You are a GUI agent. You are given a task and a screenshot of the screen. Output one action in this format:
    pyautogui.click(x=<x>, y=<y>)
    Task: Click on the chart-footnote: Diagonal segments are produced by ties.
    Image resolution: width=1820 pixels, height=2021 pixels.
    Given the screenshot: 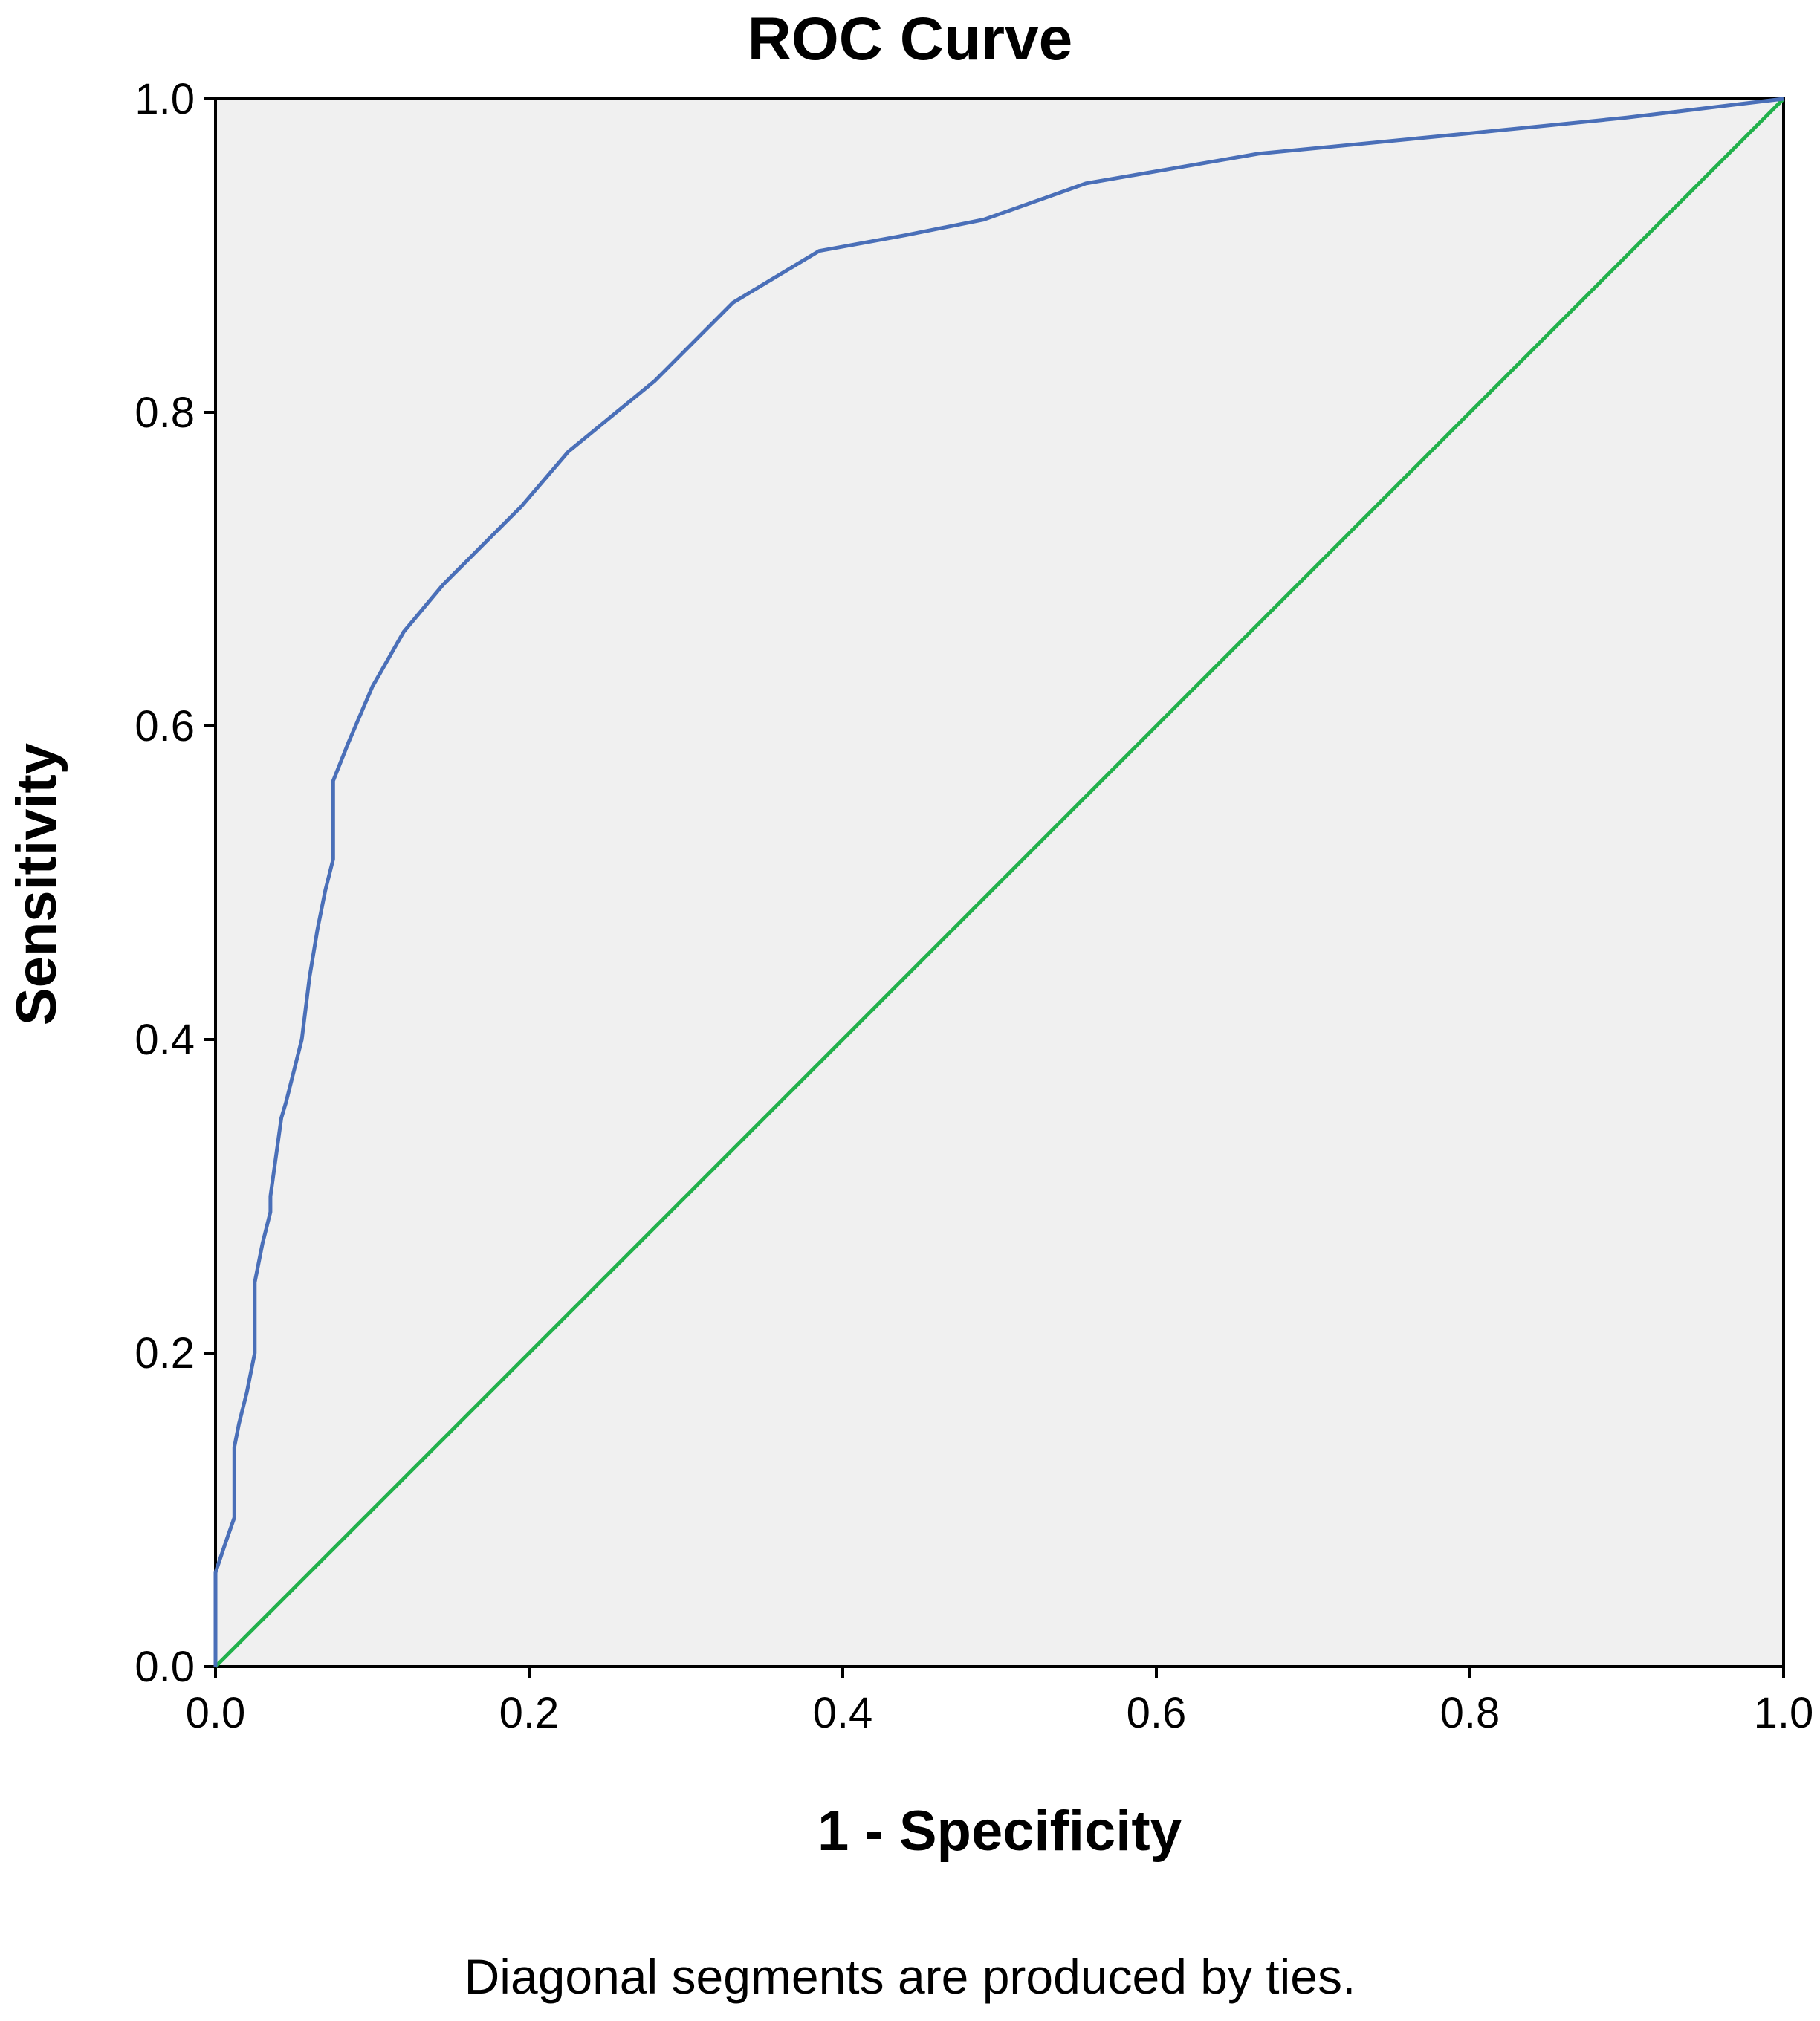 What is the action you would take?
    pyautogui.click(x=910, y=1976)
    